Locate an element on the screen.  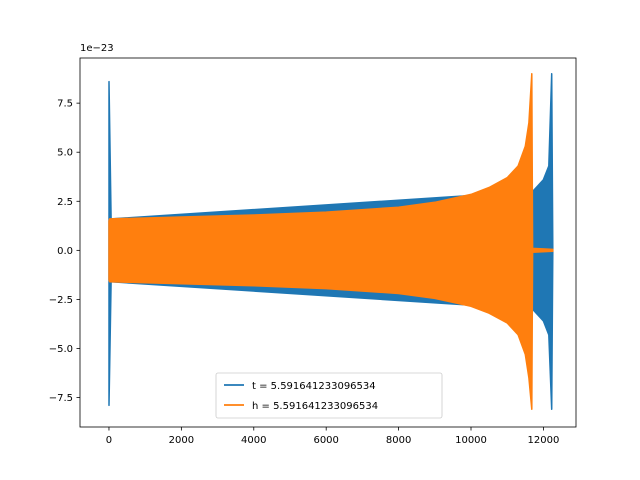
y-offset-label: 1e−23 is located at coordinates (97, 48).